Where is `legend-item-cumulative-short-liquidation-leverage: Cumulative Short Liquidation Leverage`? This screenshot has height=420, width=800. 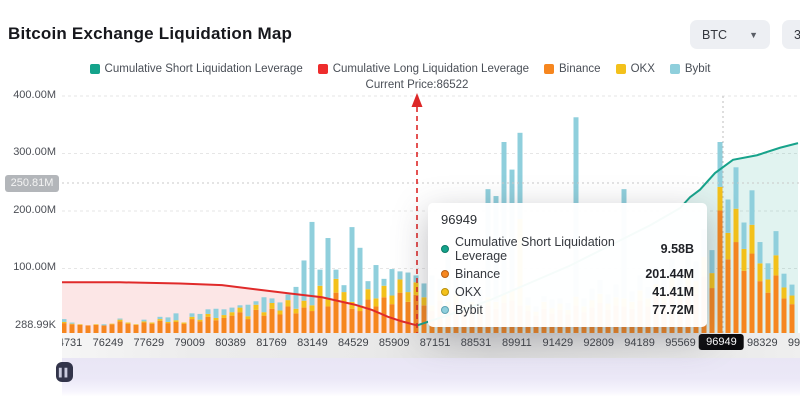 legend-item-cumulative-short-liquidation-leverage: Cumulative Short Liquidation Leverage is located at coordinates (196, 69).